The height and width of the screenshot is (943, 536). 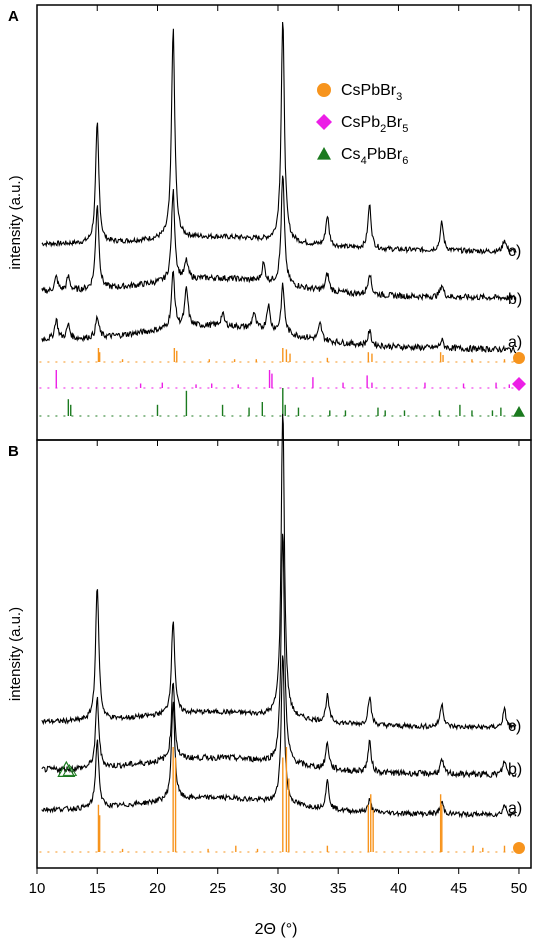 I want to click on x-tick-label: 20, so click(x=157, y=888).